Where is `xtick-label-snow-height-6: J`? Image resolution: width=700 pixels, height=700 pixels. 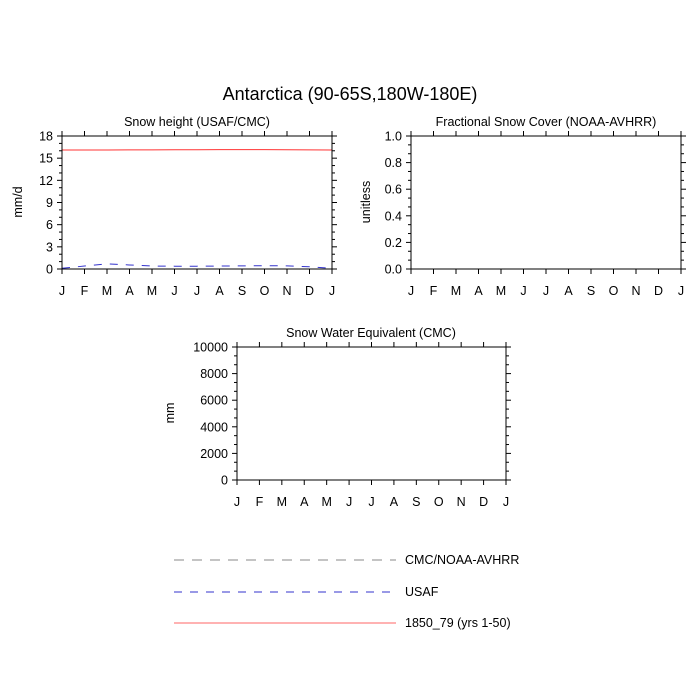
xtick-label-snow-height-6: J is located at coordinates (197, 291).